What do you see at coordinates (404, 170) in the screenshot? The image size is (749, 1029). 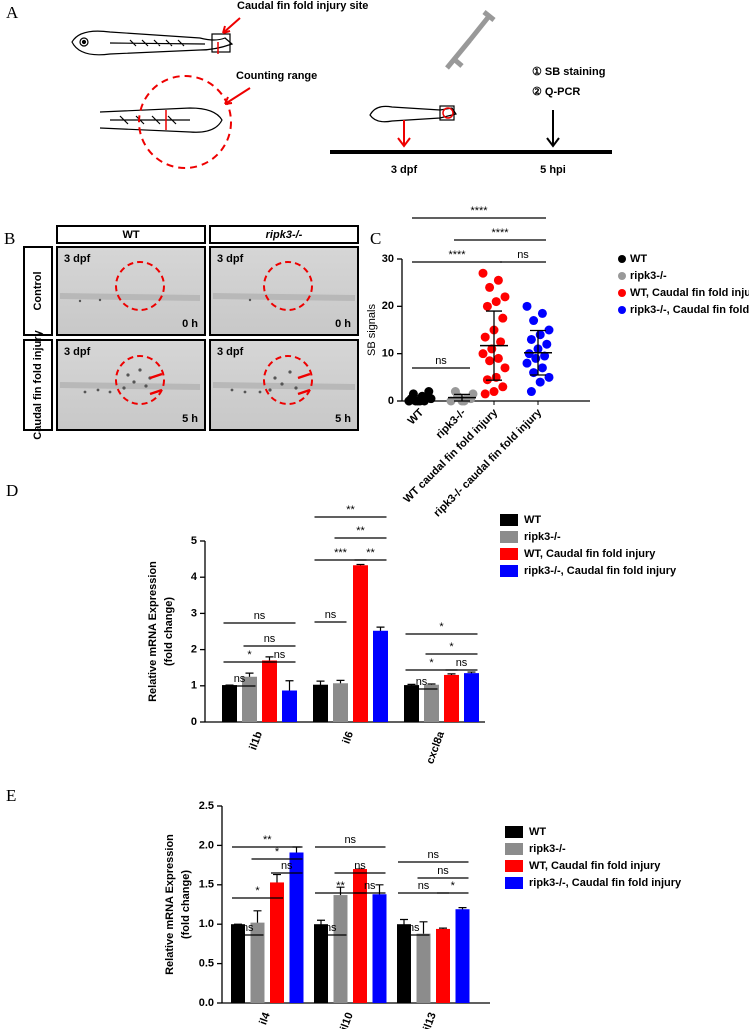 I see `timeline-label: 3 dpf` at bounding box center [404, 170].